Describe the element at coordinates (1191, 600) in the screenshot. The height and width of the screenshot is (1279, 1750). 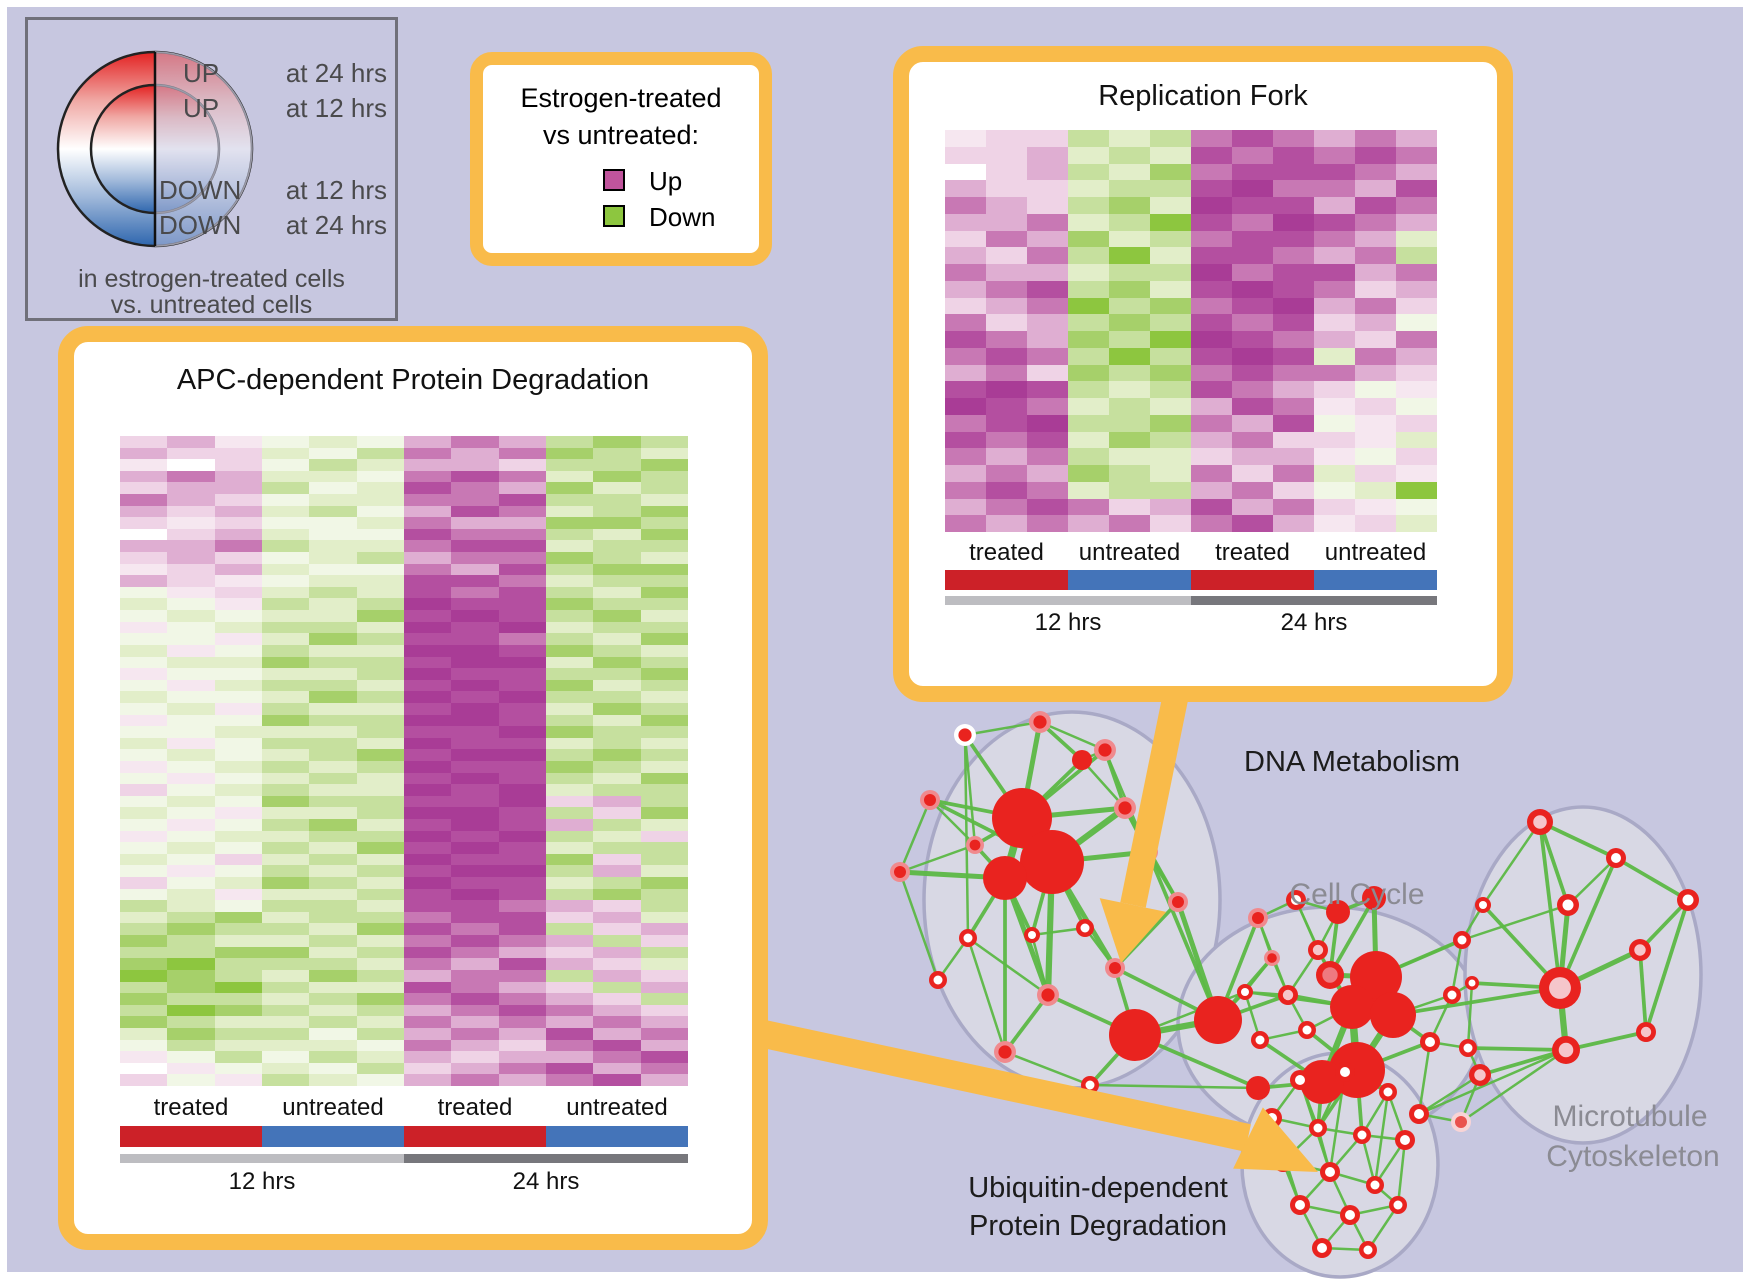
I see `repfork-time-bars` at that location.